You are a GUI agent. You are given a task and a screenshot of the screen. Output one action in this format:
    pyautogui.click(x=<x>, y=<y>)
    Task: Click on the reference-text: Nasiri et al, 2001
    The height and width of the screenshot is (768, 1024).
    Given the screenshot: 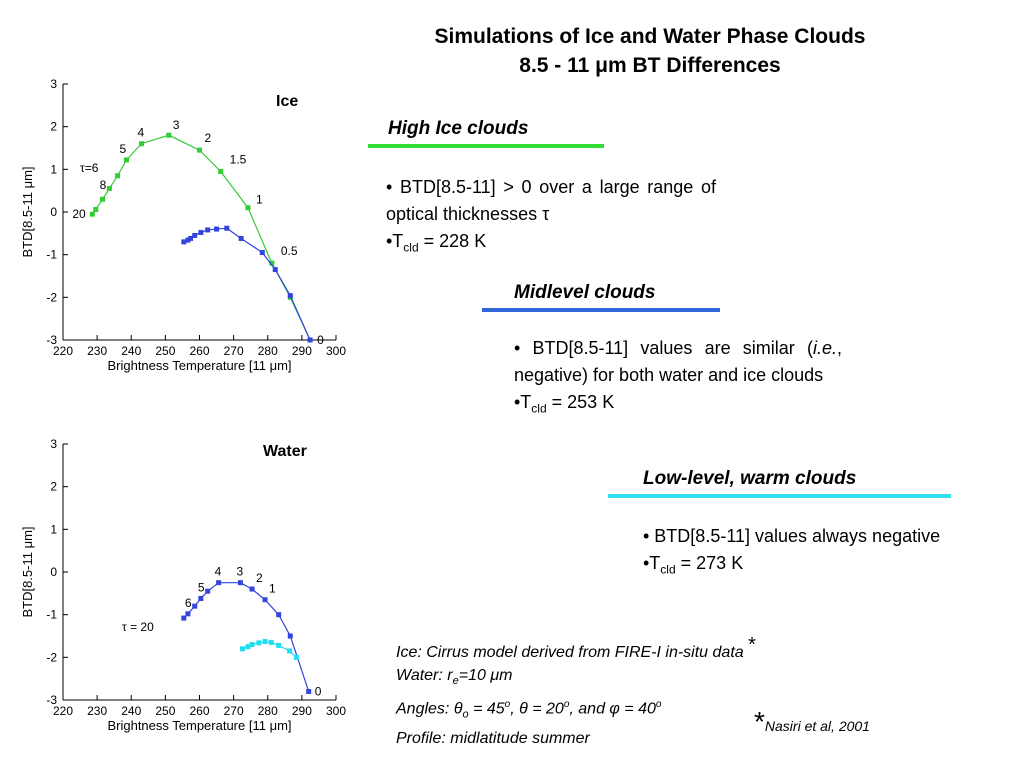 What is the action you would take?
    pyautogui.click(x=817, y=726)
    